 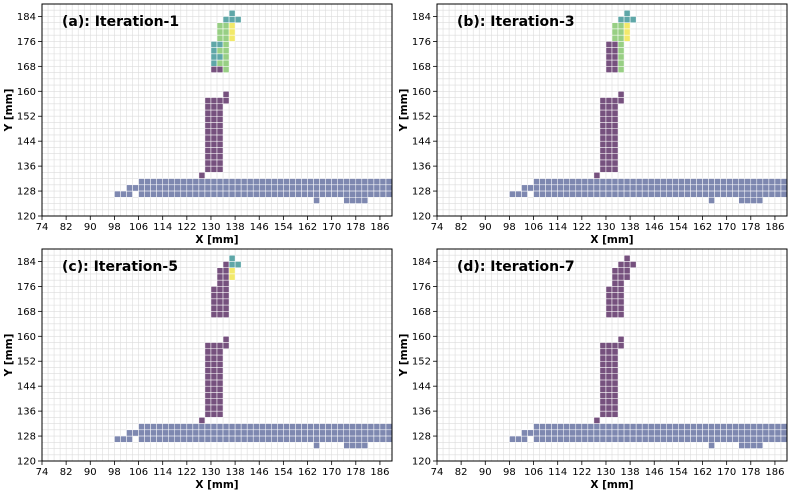 I want to click on x-tick-label: 82, so click(x=461, y=227).